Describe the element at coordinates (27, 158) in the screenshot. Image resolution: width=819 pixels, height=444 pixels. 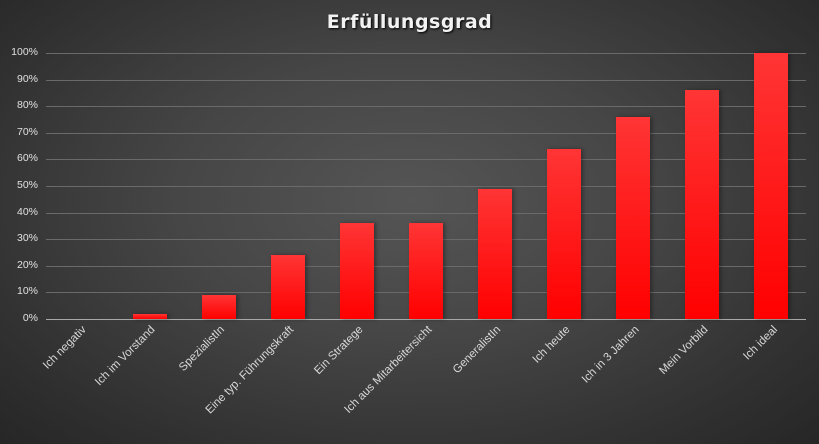
I see `y-tick-label: 60%` at that location.